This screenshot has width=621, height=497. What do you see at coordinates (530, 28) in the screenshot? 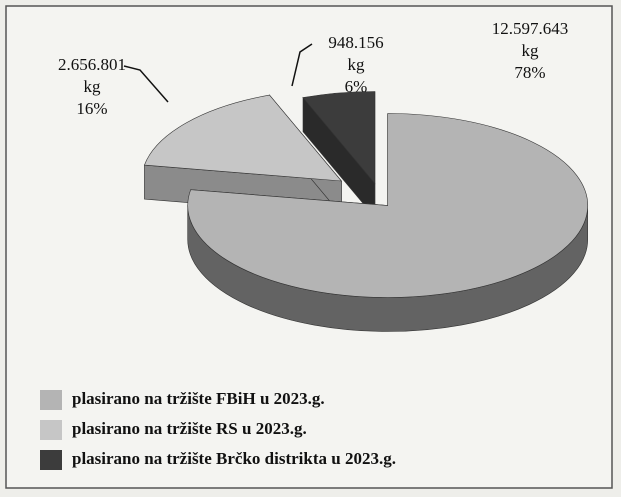
I see `value-label: 12.597.643` at bounding box center [530, 28].